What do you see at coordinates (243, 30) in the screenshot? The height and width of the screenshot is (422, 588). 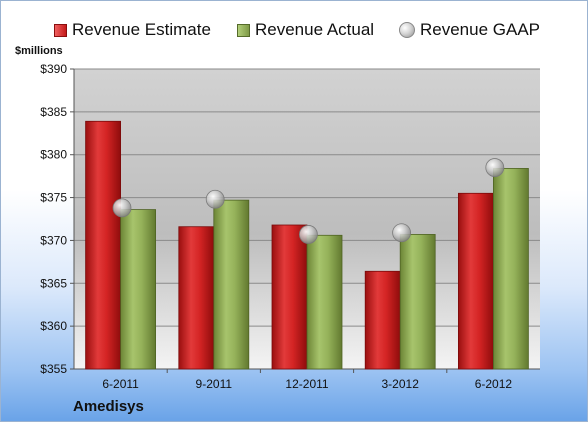 I see `legend-swatch-actual` at bounding box center [243, 30].